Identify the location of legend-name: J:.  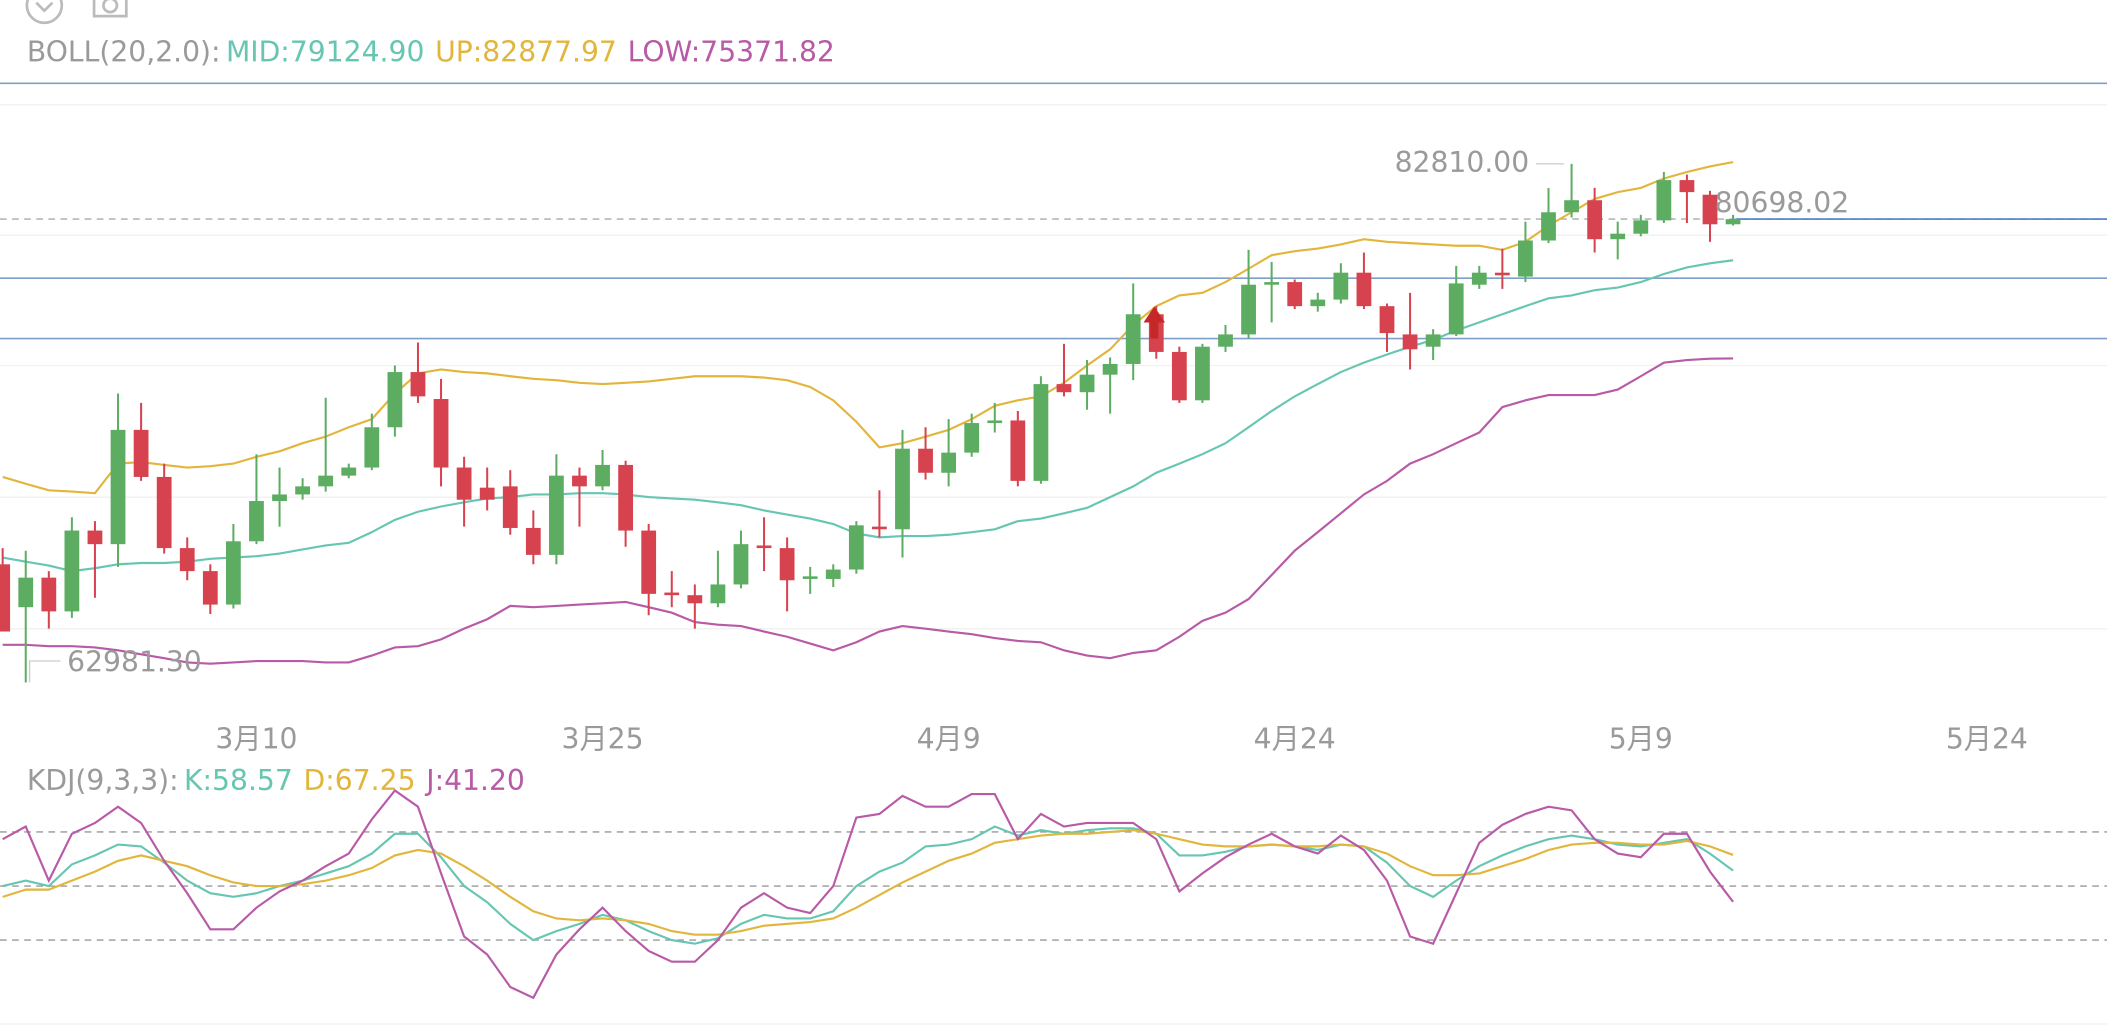
(434, 780).